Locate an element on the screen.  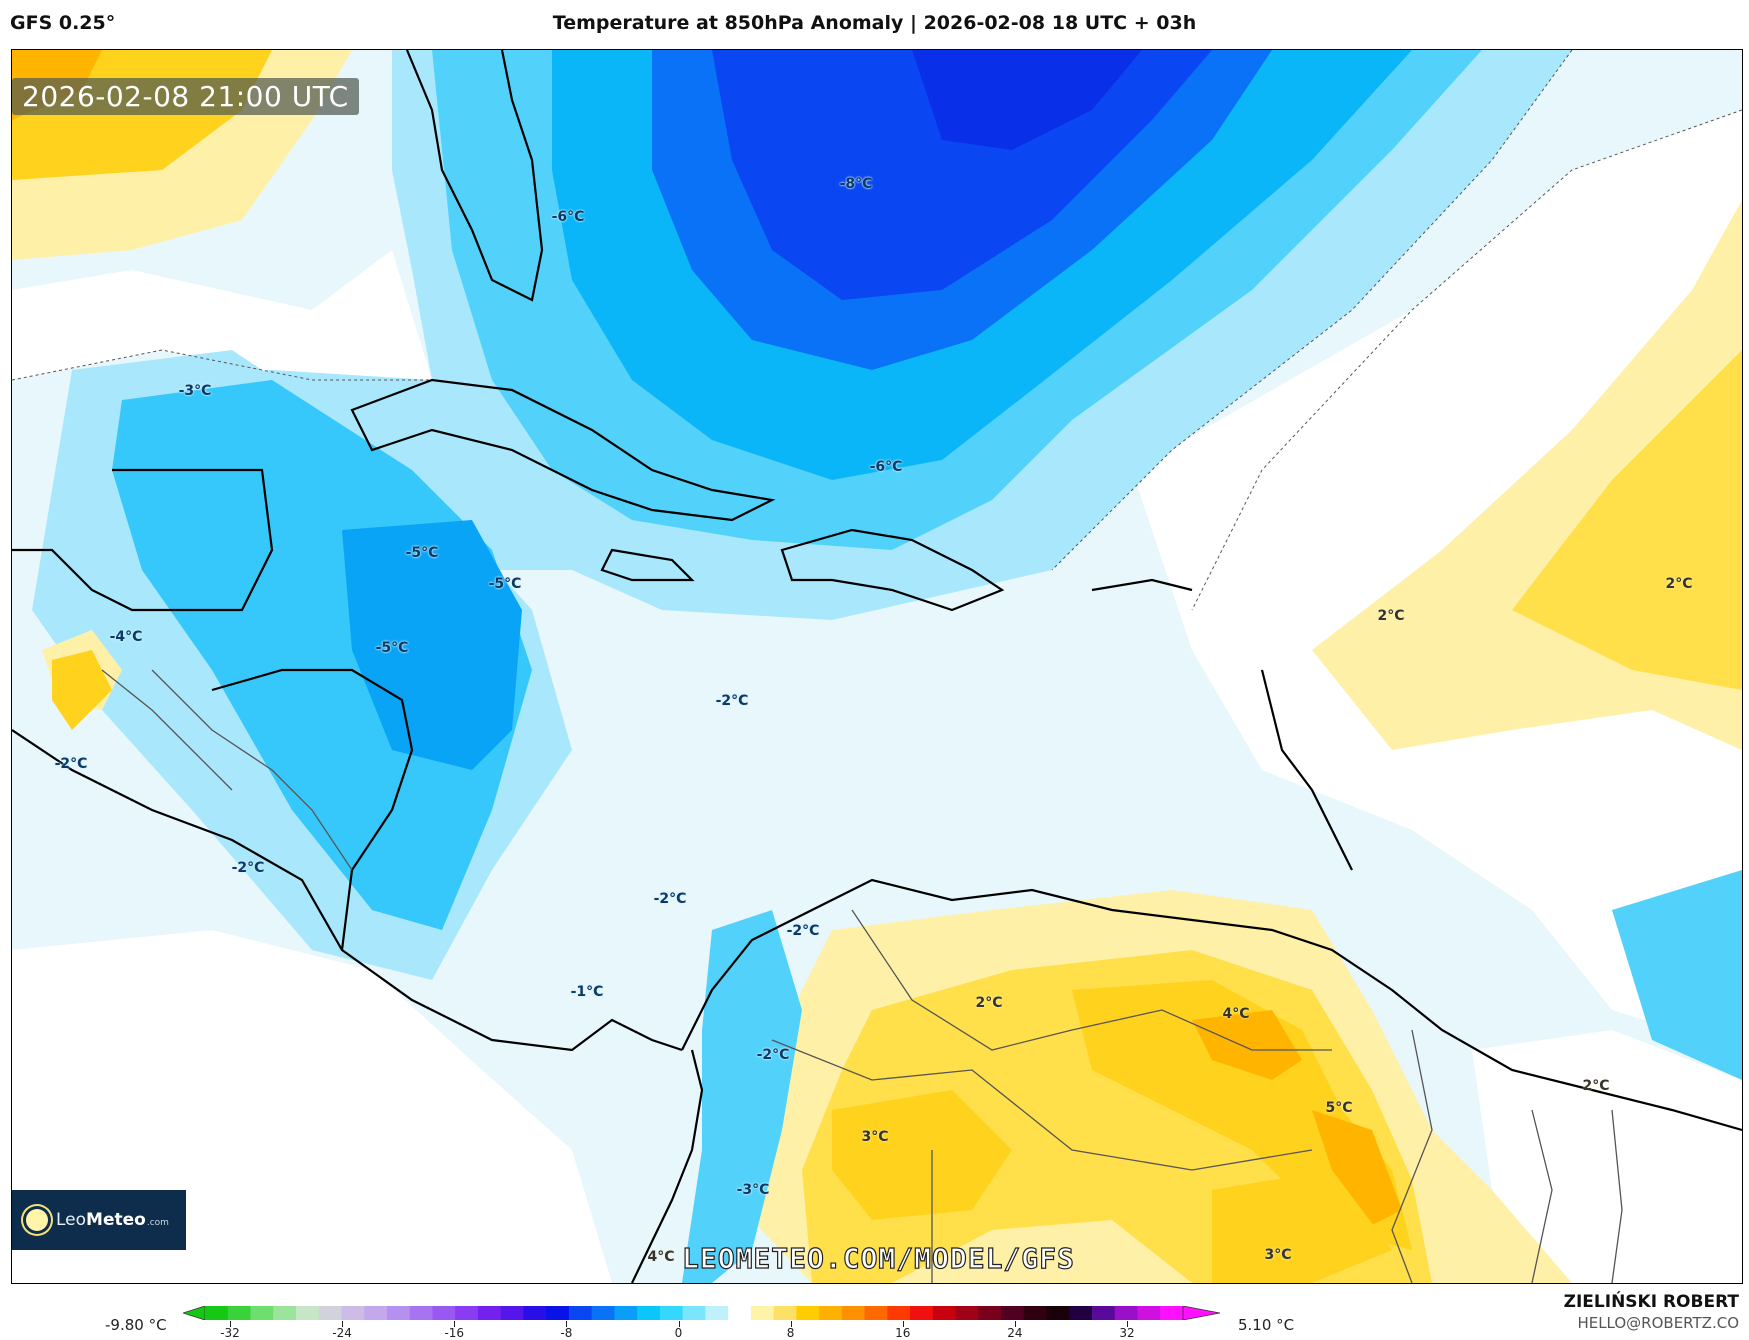
colorbar-tick-label: 32 is located at coordinates (1127, 1333).